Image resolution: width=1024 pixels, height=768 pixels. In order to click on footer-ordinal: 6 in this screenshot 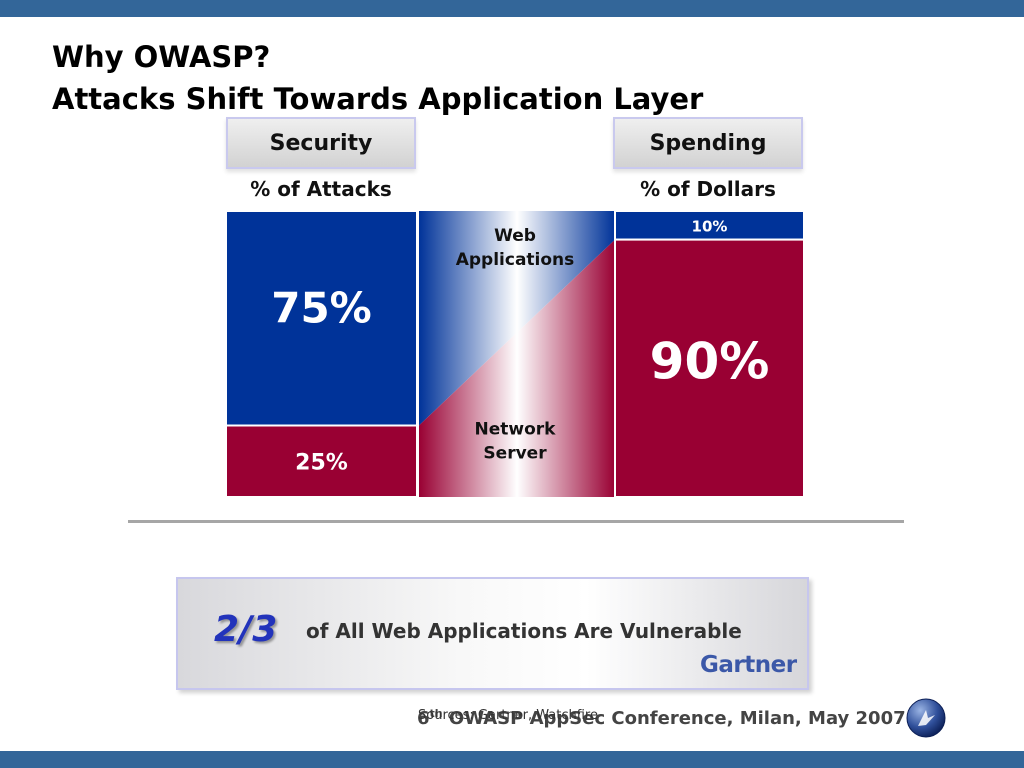, I will do `click(423, 718)`.